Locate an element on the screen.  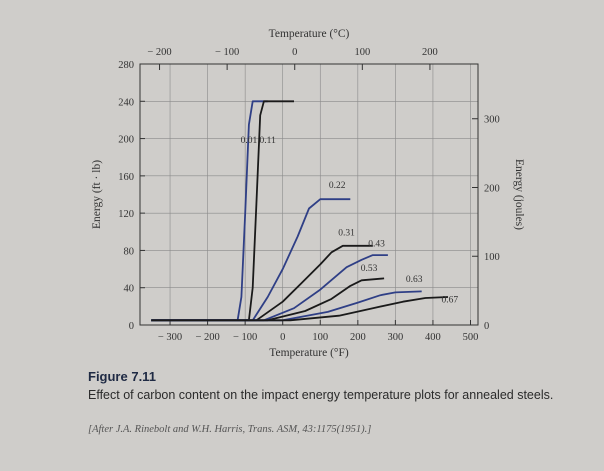
series-label-0.63: 0.63 is located at coordinates (414, 280).